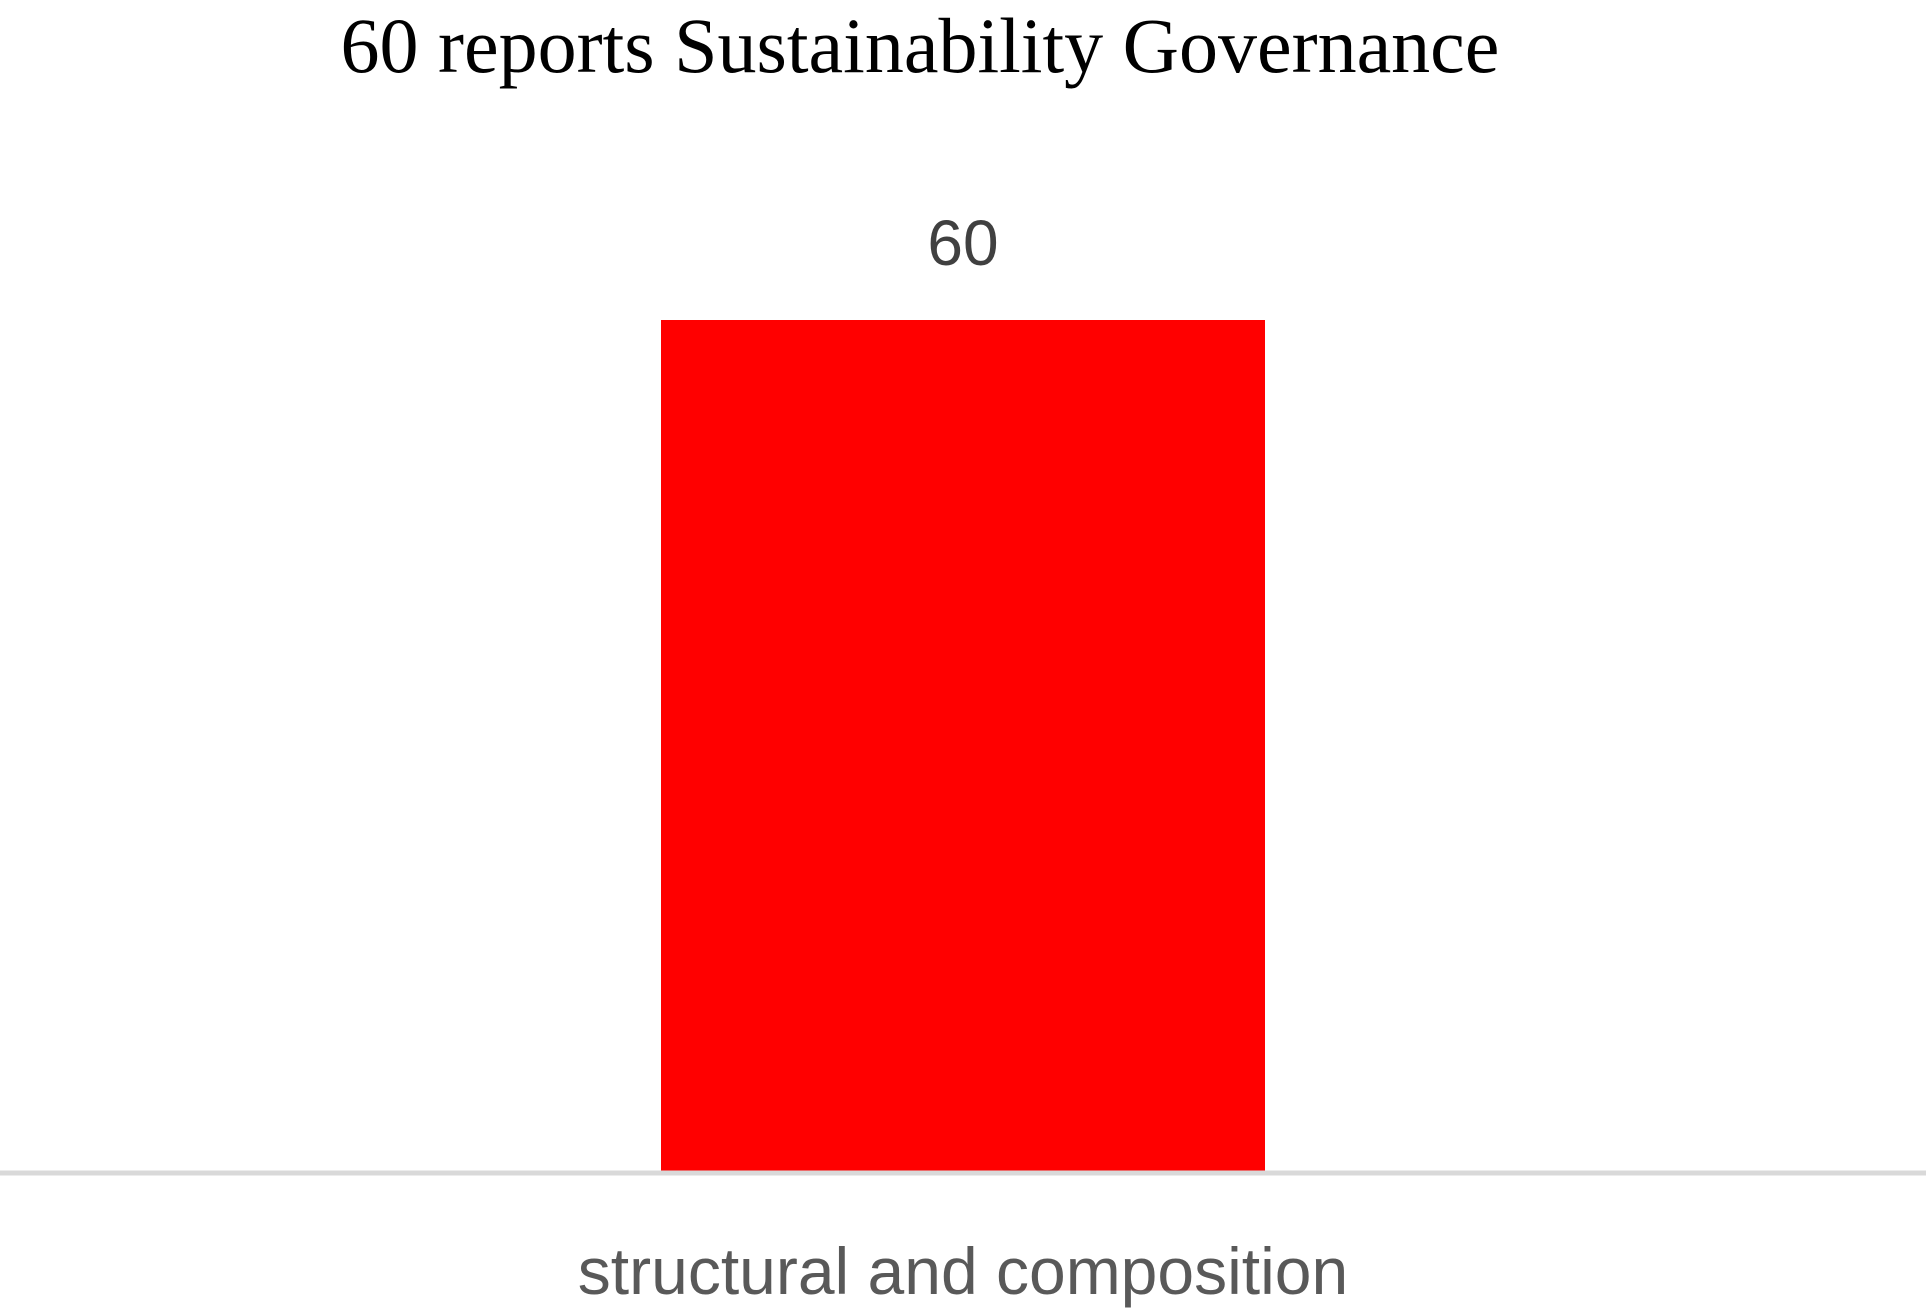  Describe the element at coordinates (963, 1271) in the screenshot. I see `x-tick-label: structural and composition` at that location.